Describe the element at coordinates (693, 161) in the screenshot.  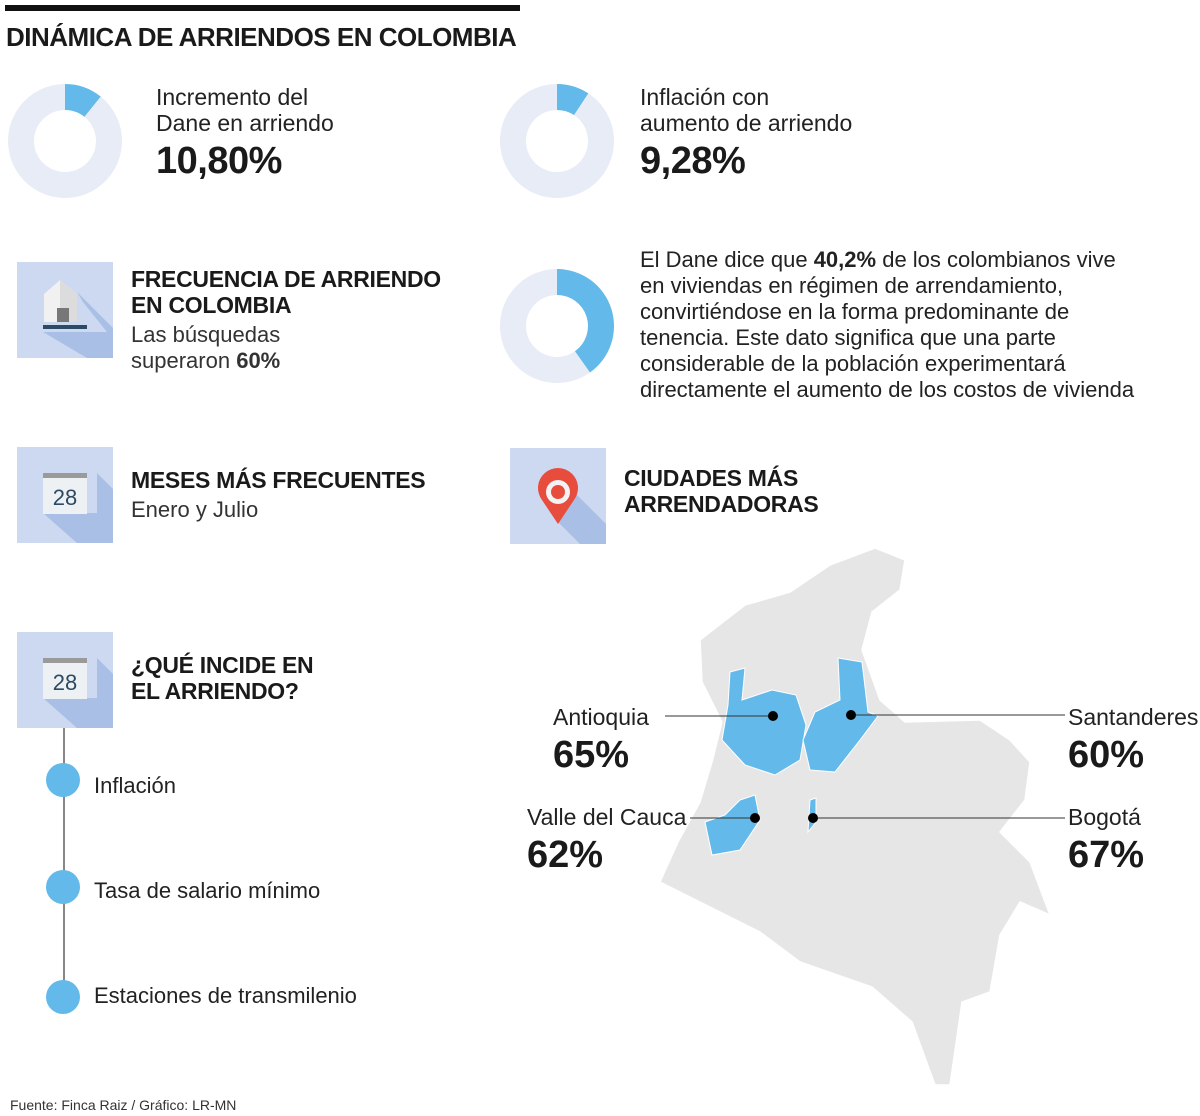
I see `stat2-value: 9,28%` at that location.